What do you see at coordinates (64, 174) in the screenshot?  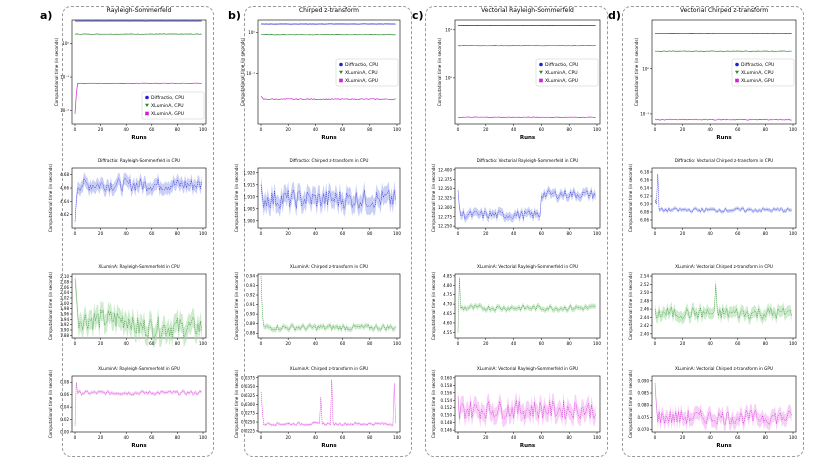 I see `y-tick-label: 4.68` at bounding box center [64, 174].